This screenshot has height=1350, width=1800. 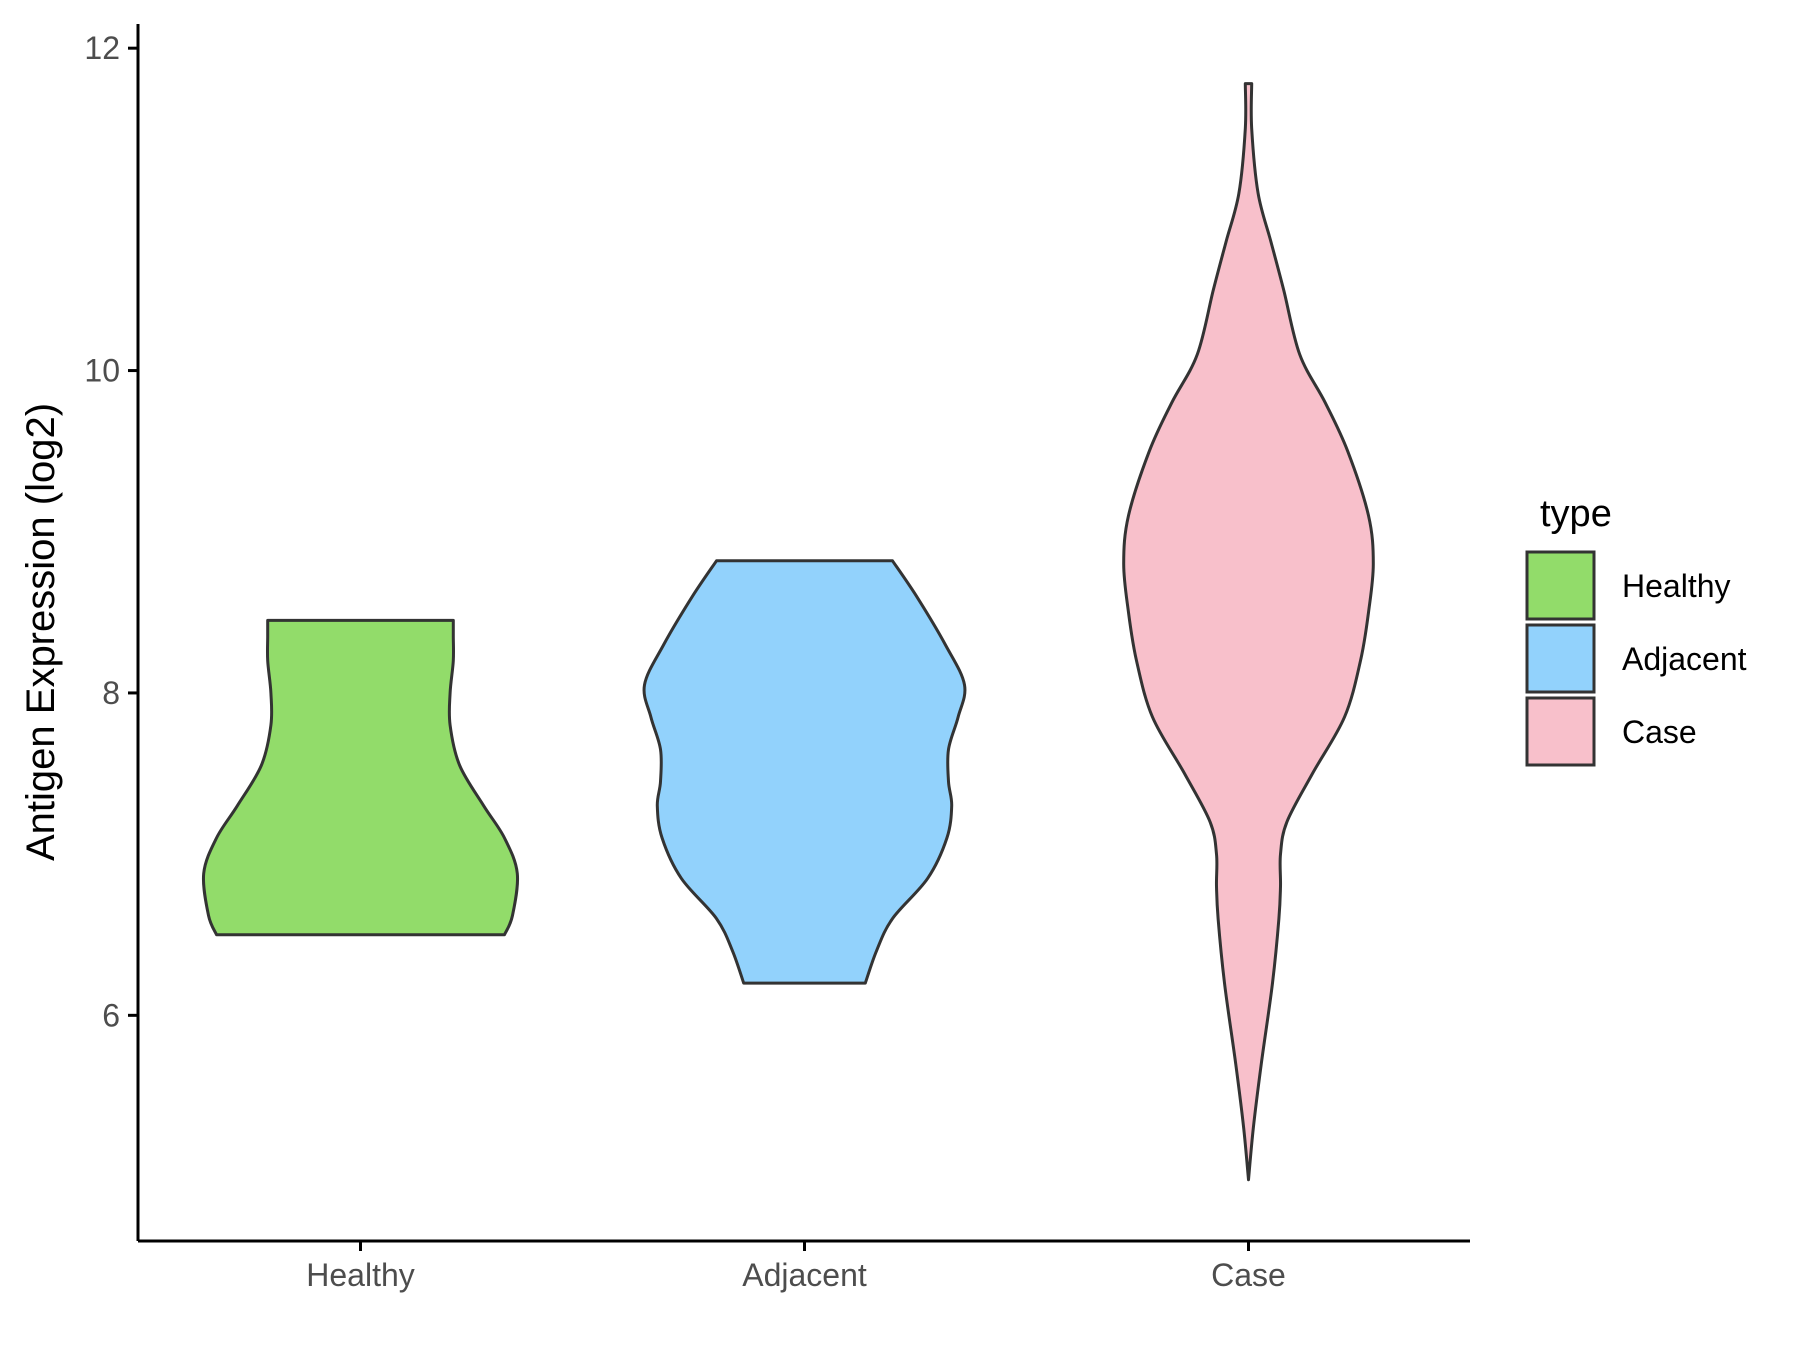 I want to click on y-tick-label: 8, so click(x=111, y=693).